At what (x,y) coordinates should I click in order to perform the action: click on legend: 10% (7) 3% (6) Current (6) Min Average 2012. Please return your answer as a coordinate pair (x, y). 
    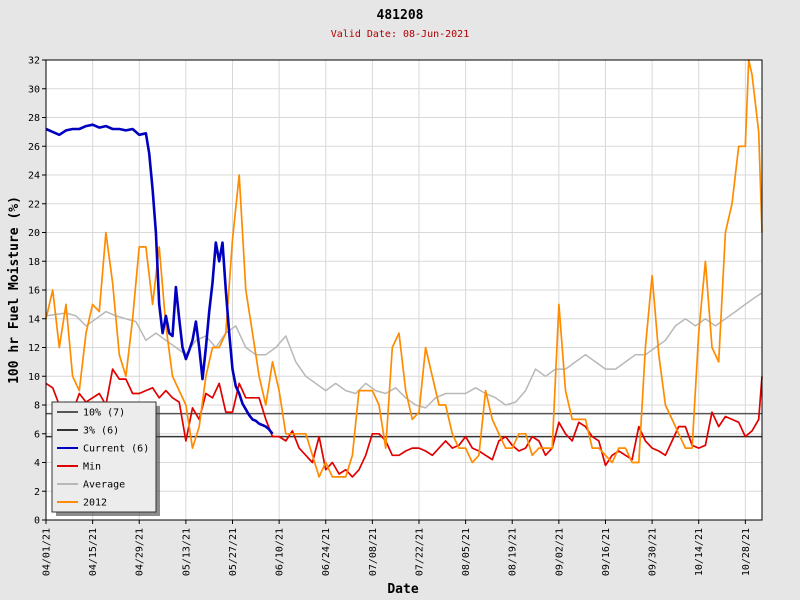
    Looking at the image, I should click on (105, 458).